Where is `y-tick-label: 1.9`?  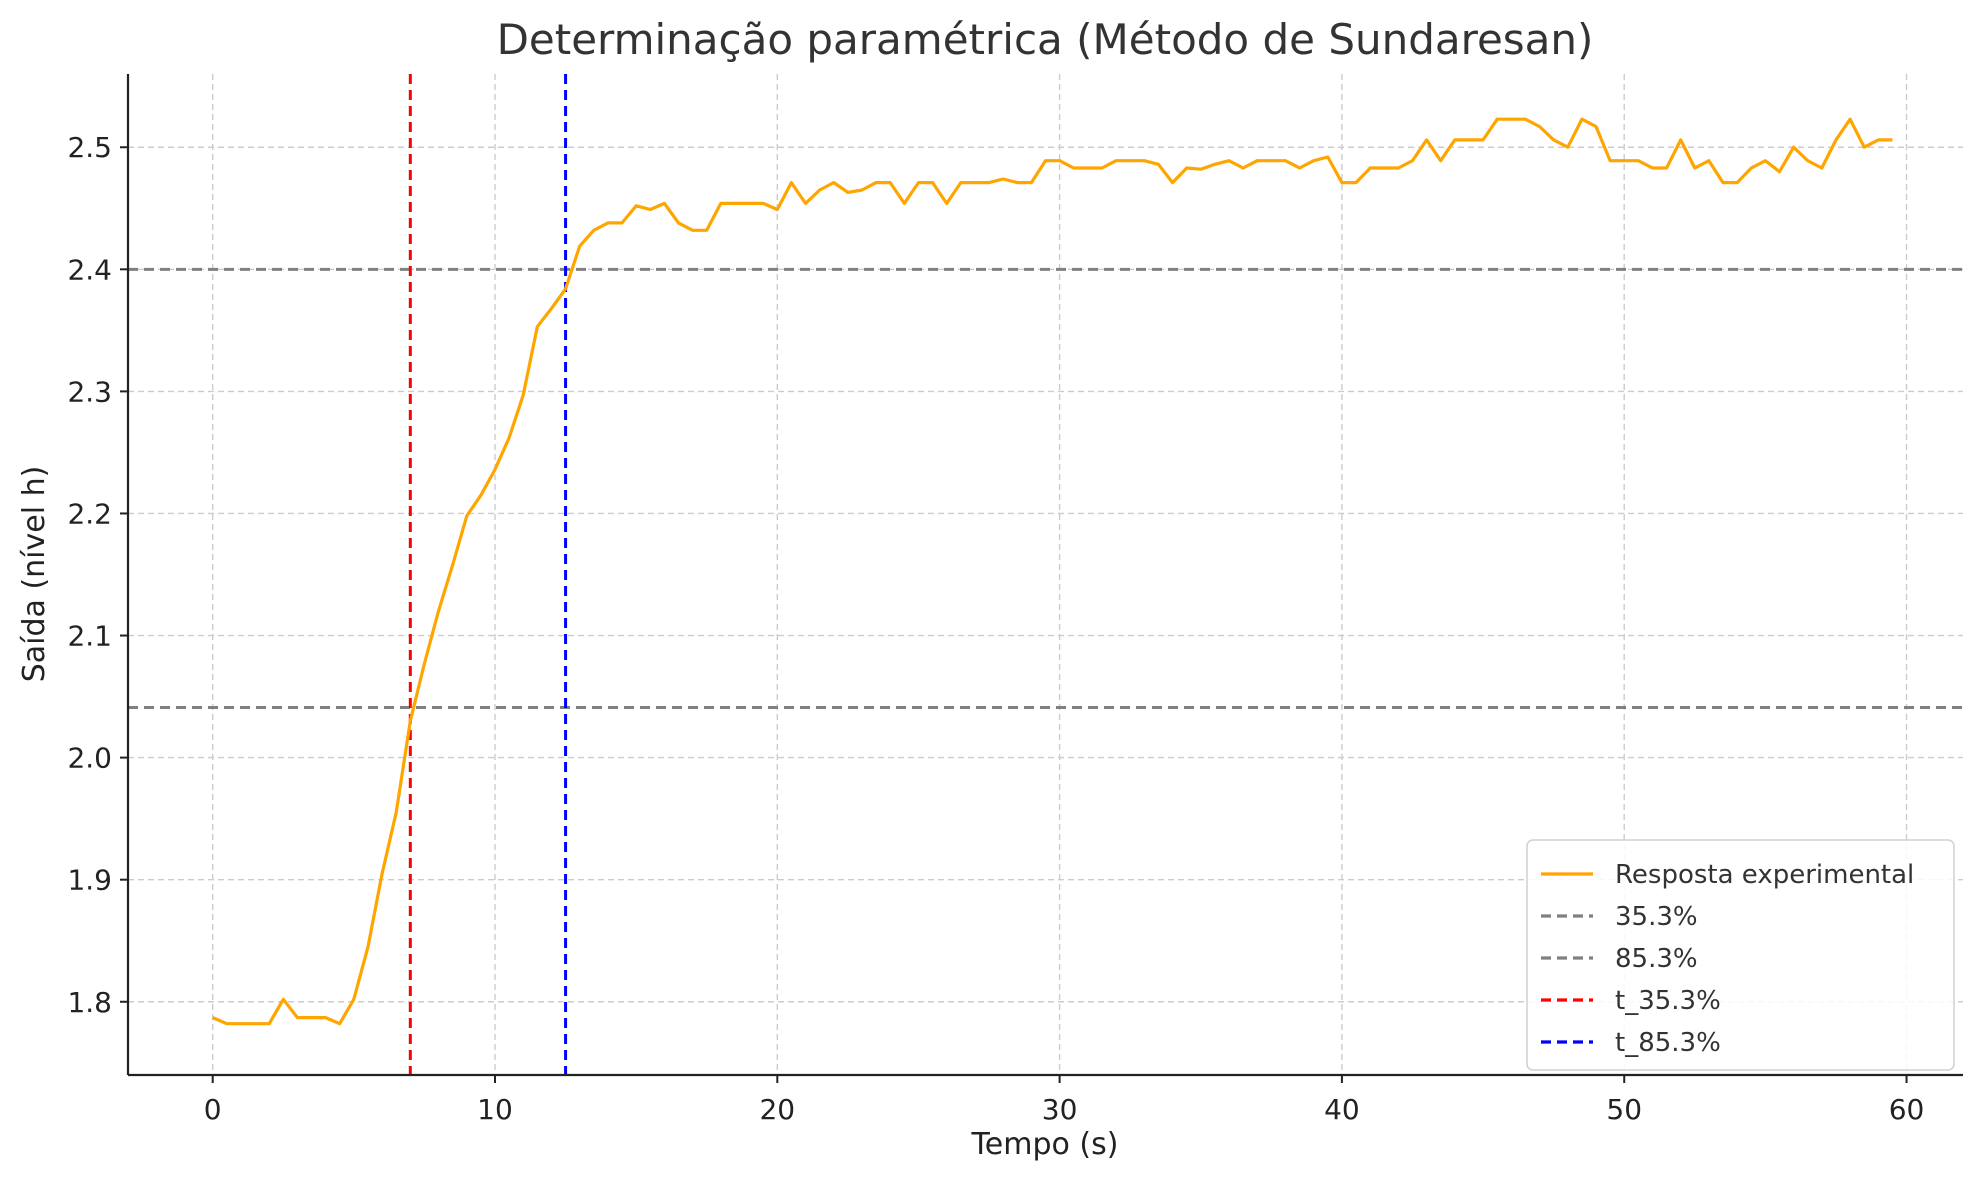
y-tick-label: 1.9 is located at coordinates (89, 880).